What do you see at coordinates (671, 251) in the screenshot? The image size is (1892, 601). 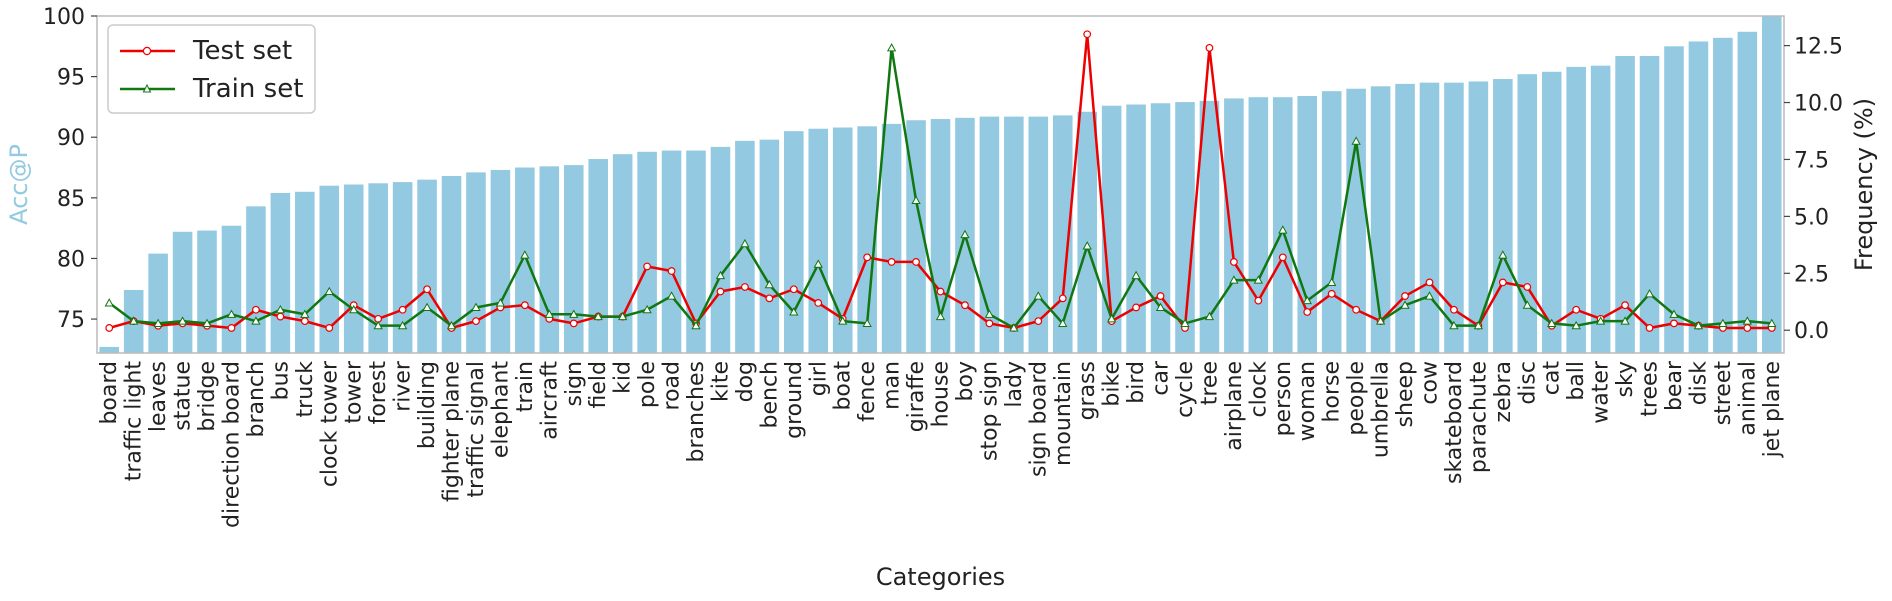 I see `bar-road` at bounding box center [671, 251].